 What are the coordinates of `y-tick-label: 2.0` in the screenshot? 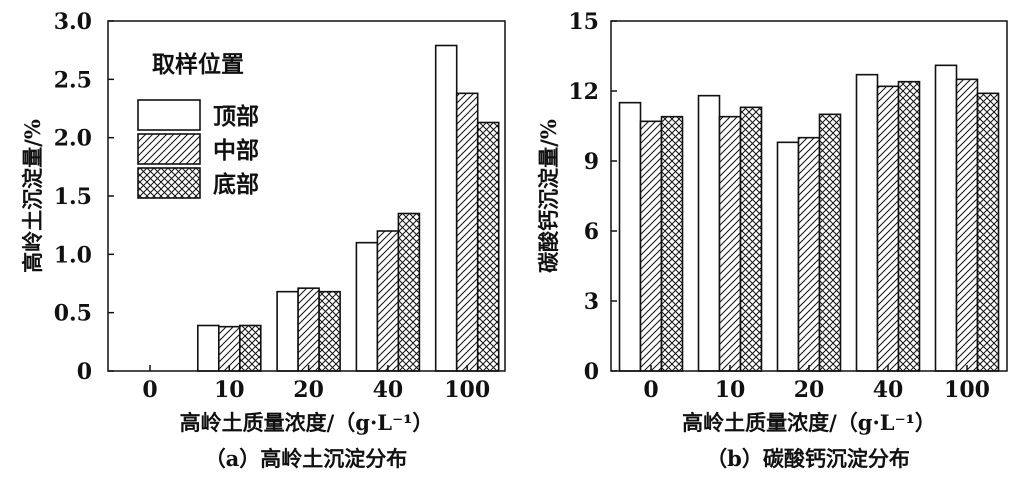 It's located at (73, 139).